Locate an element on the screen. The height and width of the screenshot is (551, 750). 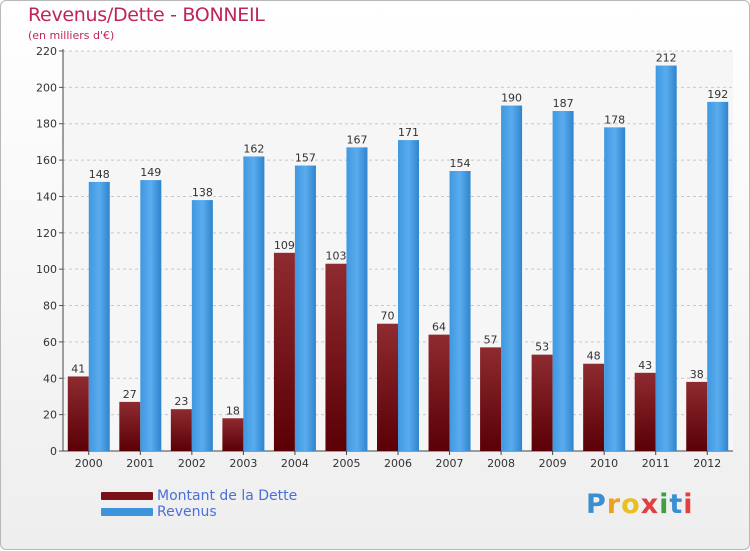
logo-letter: t is located at coordinates (676, 504).